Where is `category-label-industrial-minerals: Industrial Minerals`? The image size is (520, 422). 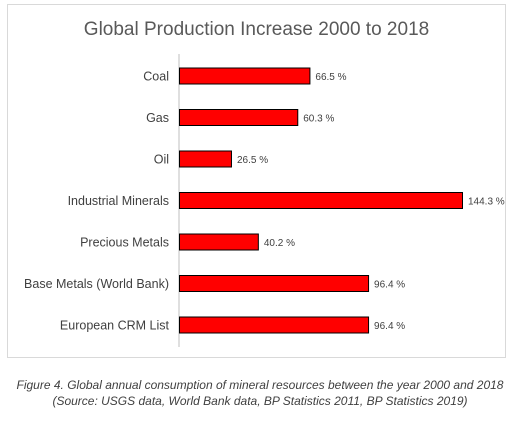
category-label-industrial-minerals: Industrial Minerals is located at coordinates (118, 201).